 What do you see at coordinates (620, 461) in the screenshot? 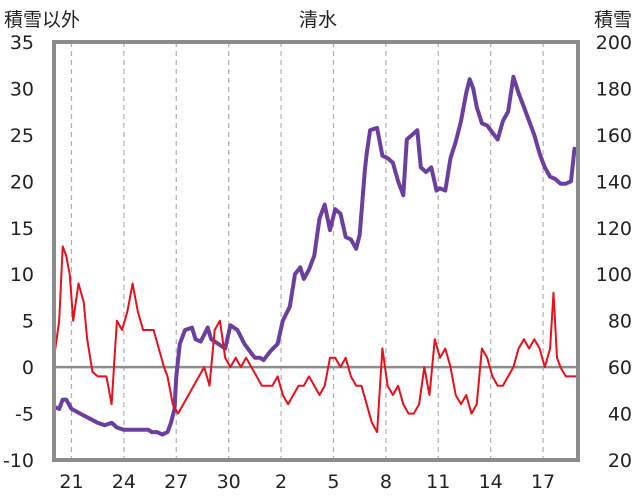
I see `right-tick-label: 20` at bounding box center [620, 461].